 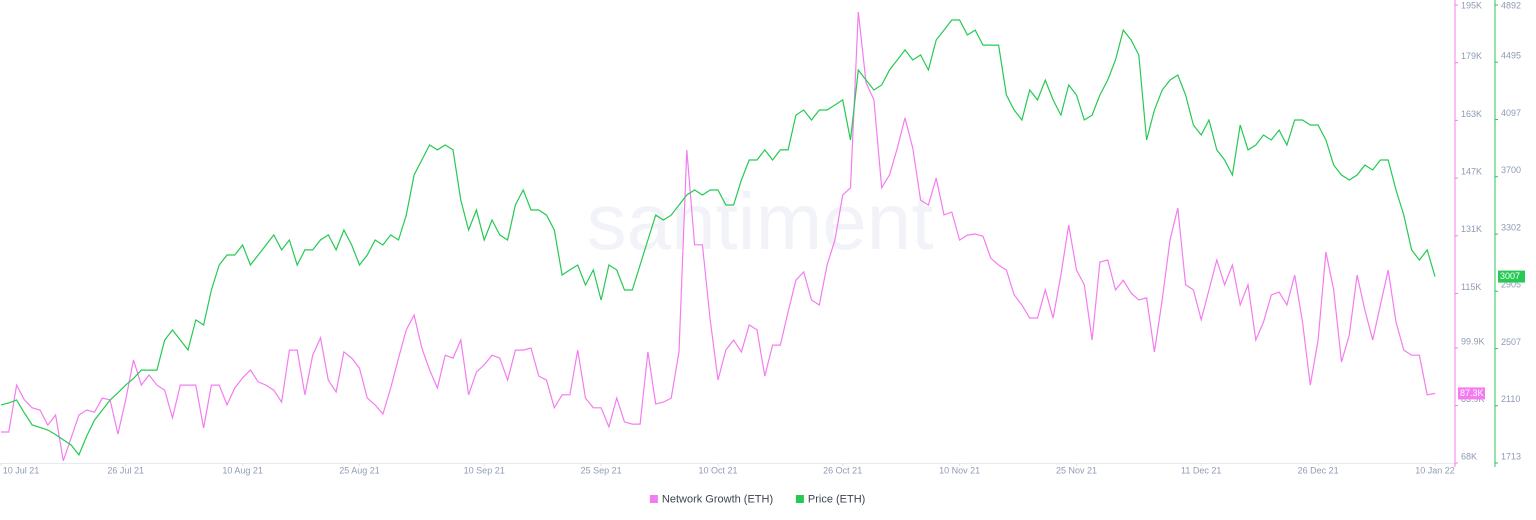 What do you see at coordinates (959, 470) in the screenshot?
I see `x-tick-label: 10 Nov 21` at bounding box center [959, 470].